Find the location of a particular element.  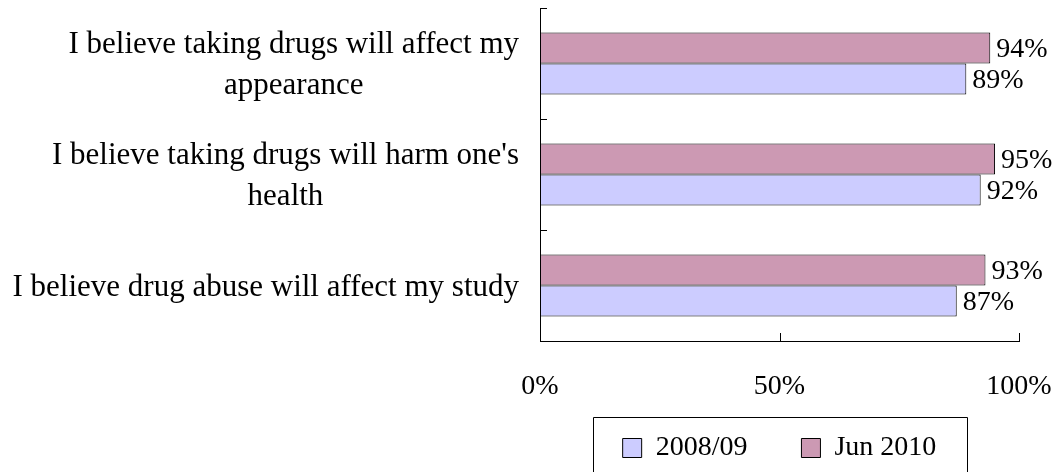

data-label: 87% is located at coordinates (988, 301).